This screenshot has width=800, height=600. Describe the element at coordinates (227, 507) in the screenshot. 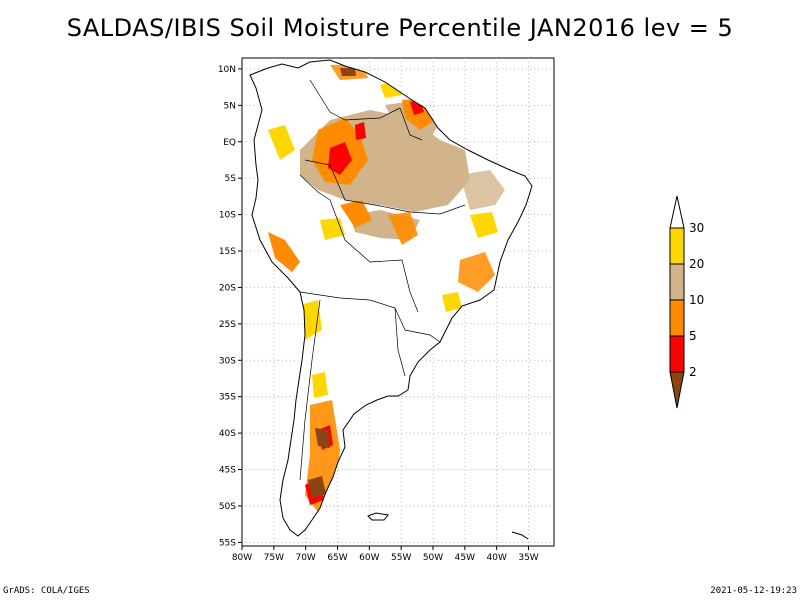

I see `lat-tick-label: 50S` at that location.